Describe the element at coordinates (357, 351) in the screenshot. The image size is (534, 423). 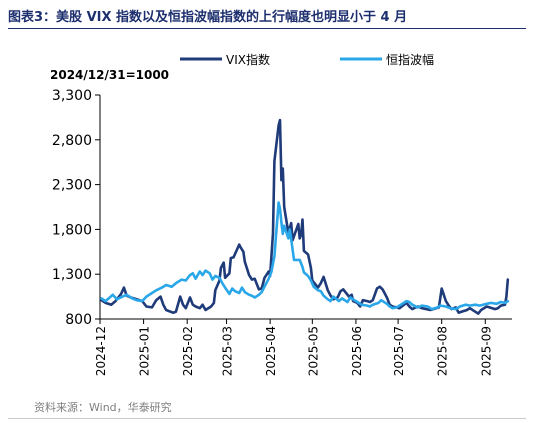
I see `x-tick-label: 2025-06` at that location.